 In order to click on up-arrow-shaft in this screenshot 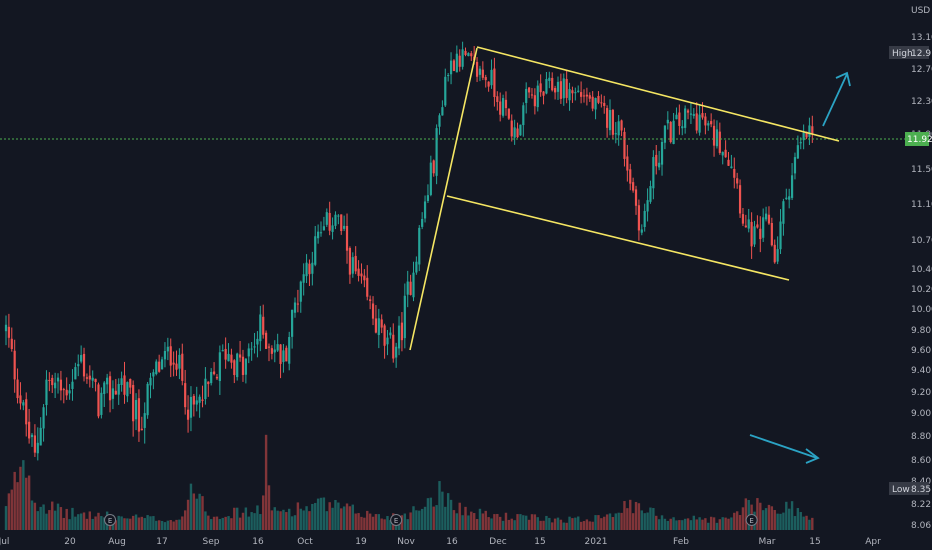, I will do `click(835, 100)`.